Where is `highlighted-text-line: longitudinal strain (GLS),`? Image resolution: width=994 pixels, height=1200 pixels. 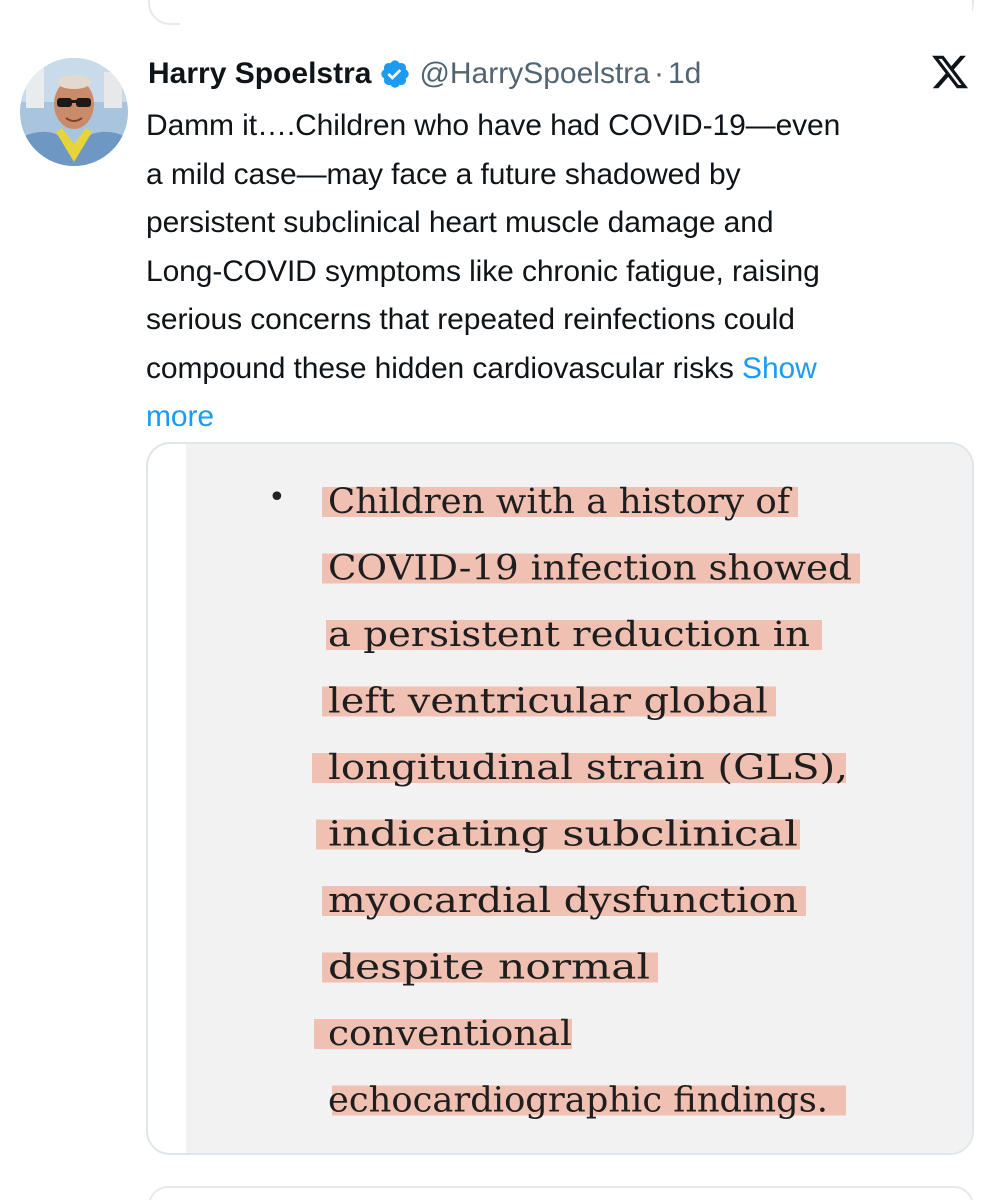
highlighted-text-line: longitudinal strain (GLS), is located at coordinates (588, 768).